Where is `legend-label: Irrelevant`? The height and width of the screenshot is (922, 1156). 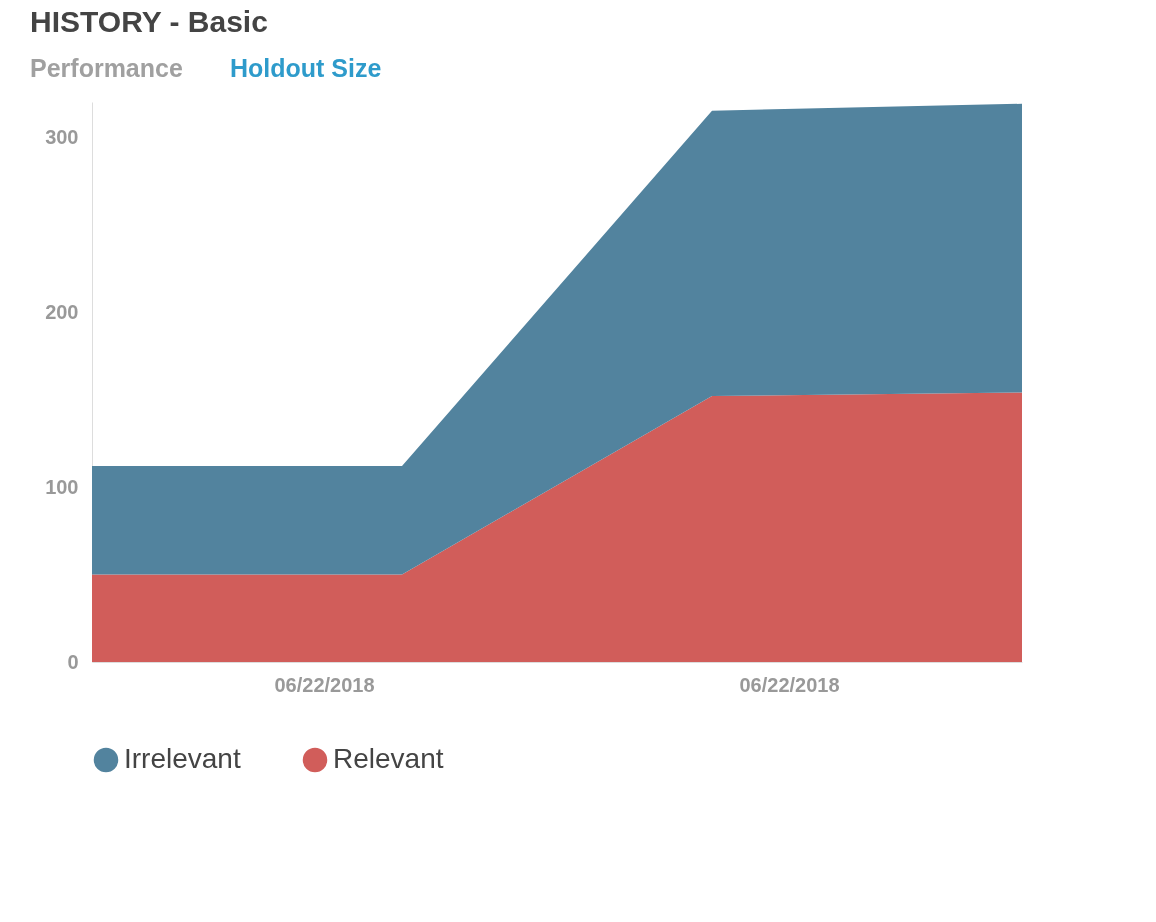 legend-label: Irrelevant is located at coordinates (182, 758).